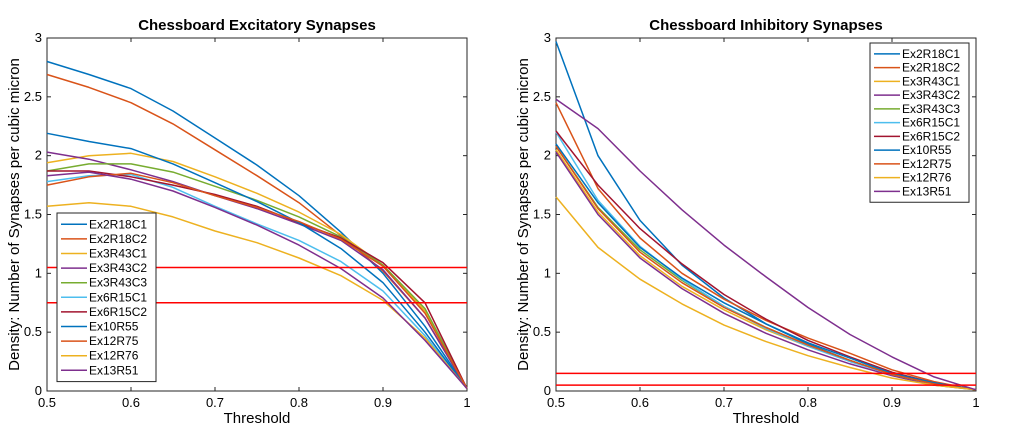 This screenshot has height=446, width=1014. Describe the element at coordinates (257, 25) in the screenshot. I see `chart-title: Chessboard Excitatory Synapses` at that location.